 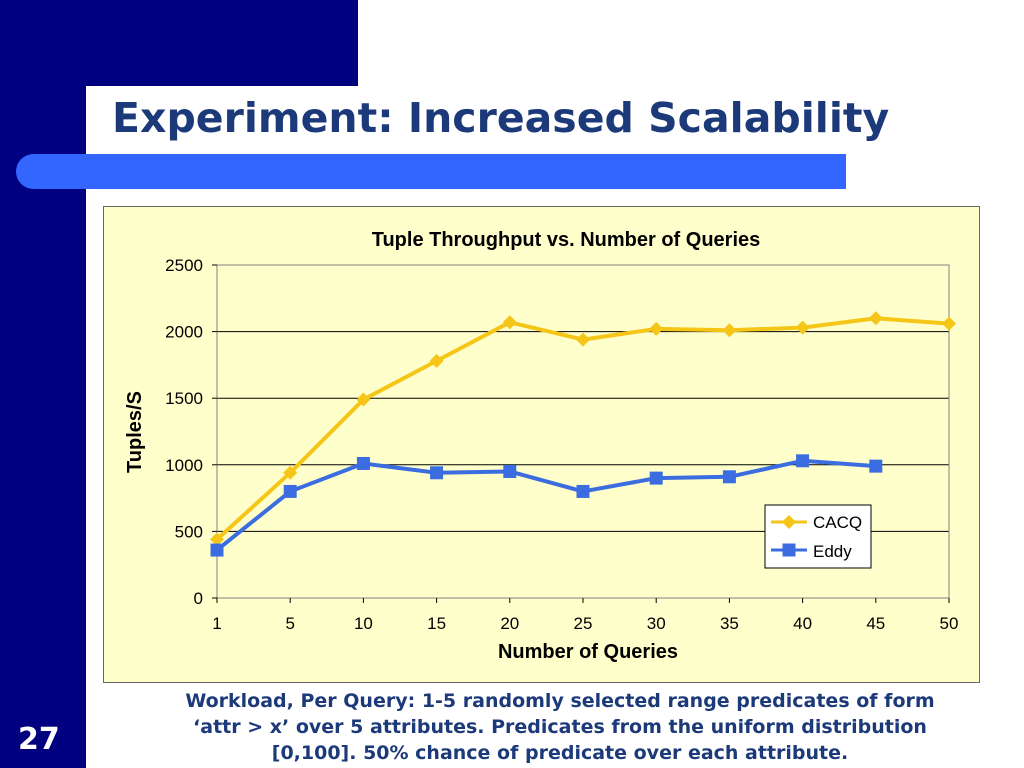 I want to click on x-tick-label: 20, so click(x=509, y=623).